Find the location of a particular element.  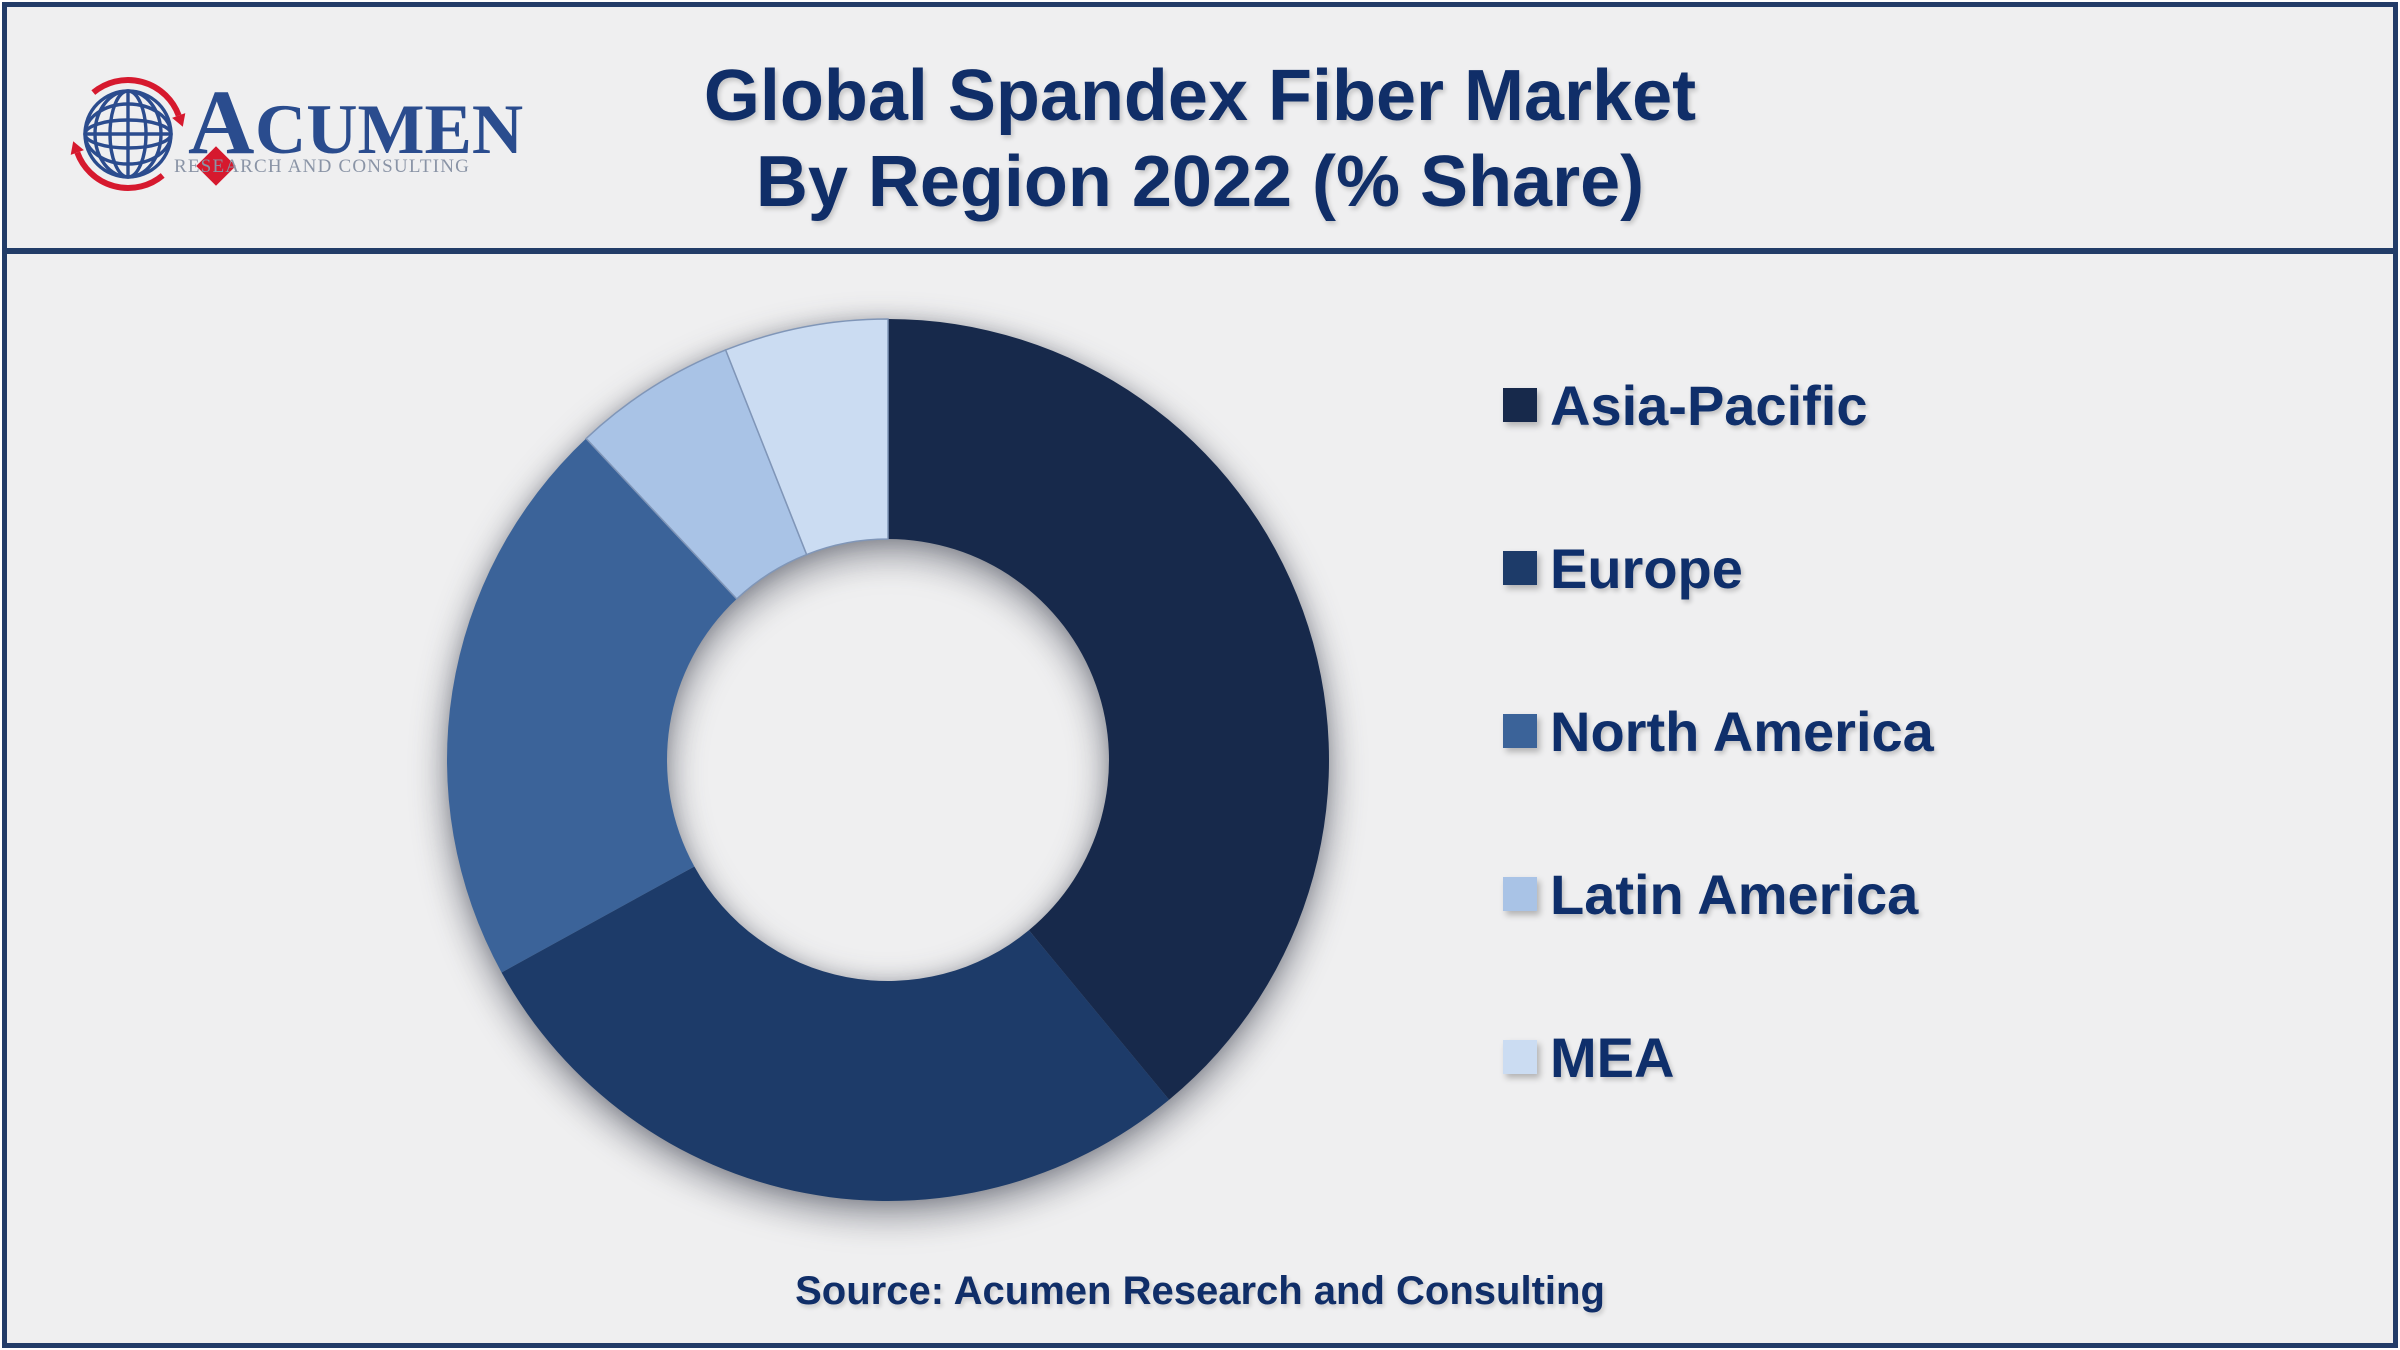

globe-icon is located at coordinates (128, 134).